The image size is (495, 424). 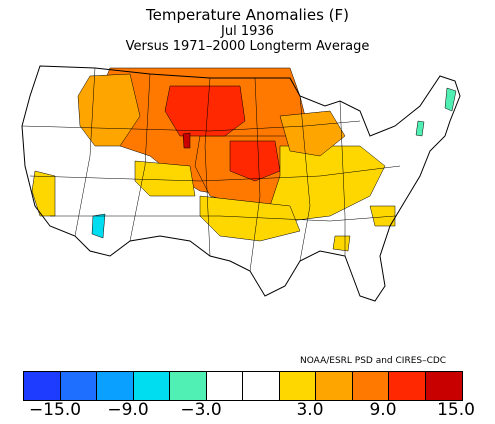 What do you see at coordinates (312, 133) in the screenshot?
I see `region-great-lakes-warm` at bounding box center [312, 133].